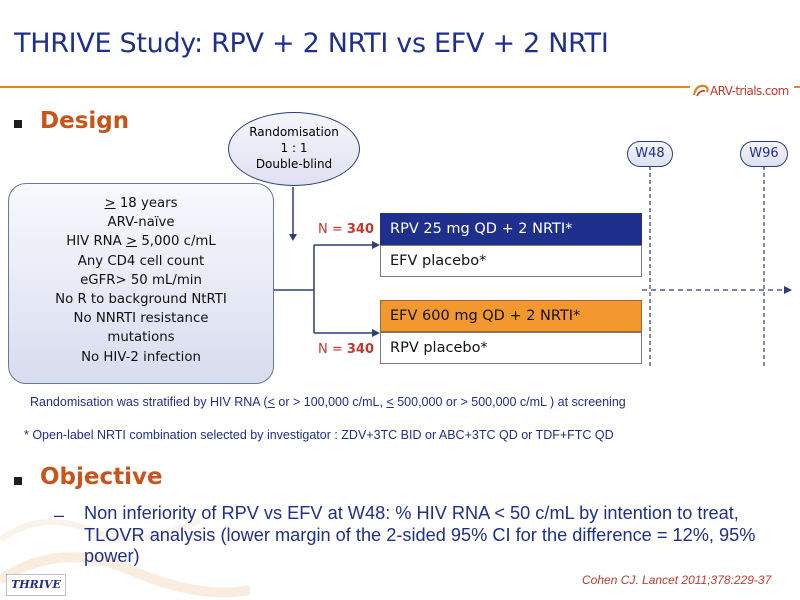 This screenshot has width=800, height=600. I want to click on arm1-n-value: 340, so click(360, 229).